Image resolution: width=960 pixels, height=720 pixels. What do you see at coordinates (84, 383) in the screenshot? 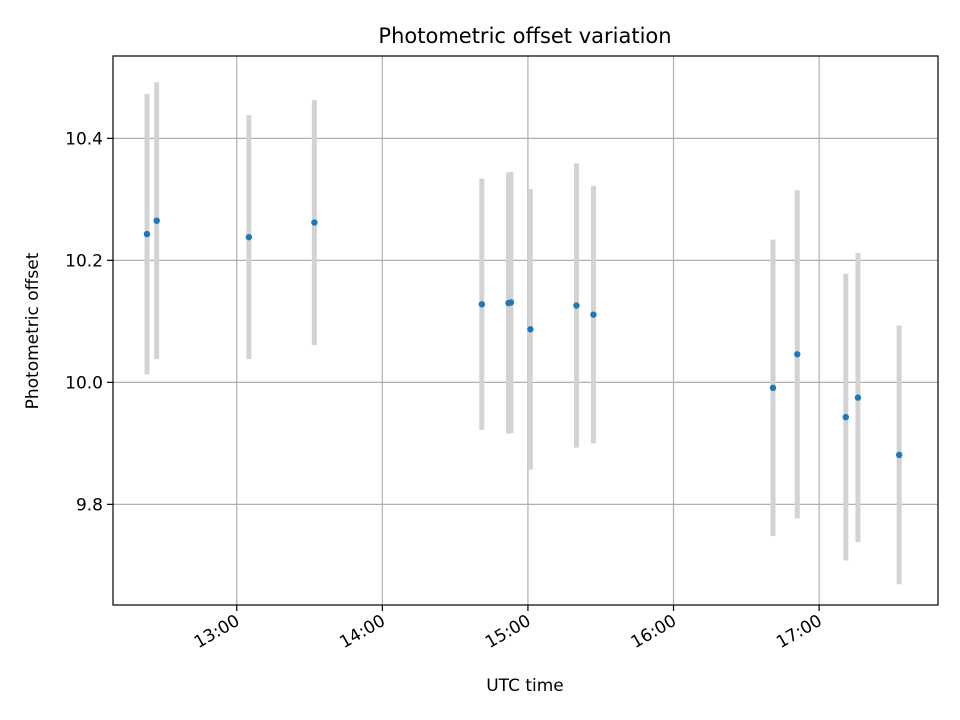
I see `y-tick-label: 10.0` at bounding box center [84, 383].